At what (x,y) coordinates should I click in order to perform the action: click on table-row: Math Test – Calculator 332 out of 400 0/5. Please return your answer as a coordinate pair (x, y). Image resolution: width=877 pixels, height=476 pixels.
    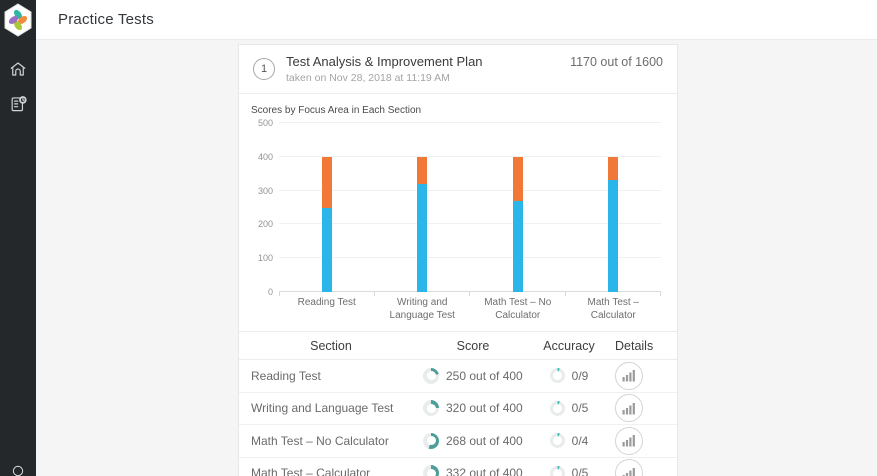
    Looking at the image, I should click on (458, 467).